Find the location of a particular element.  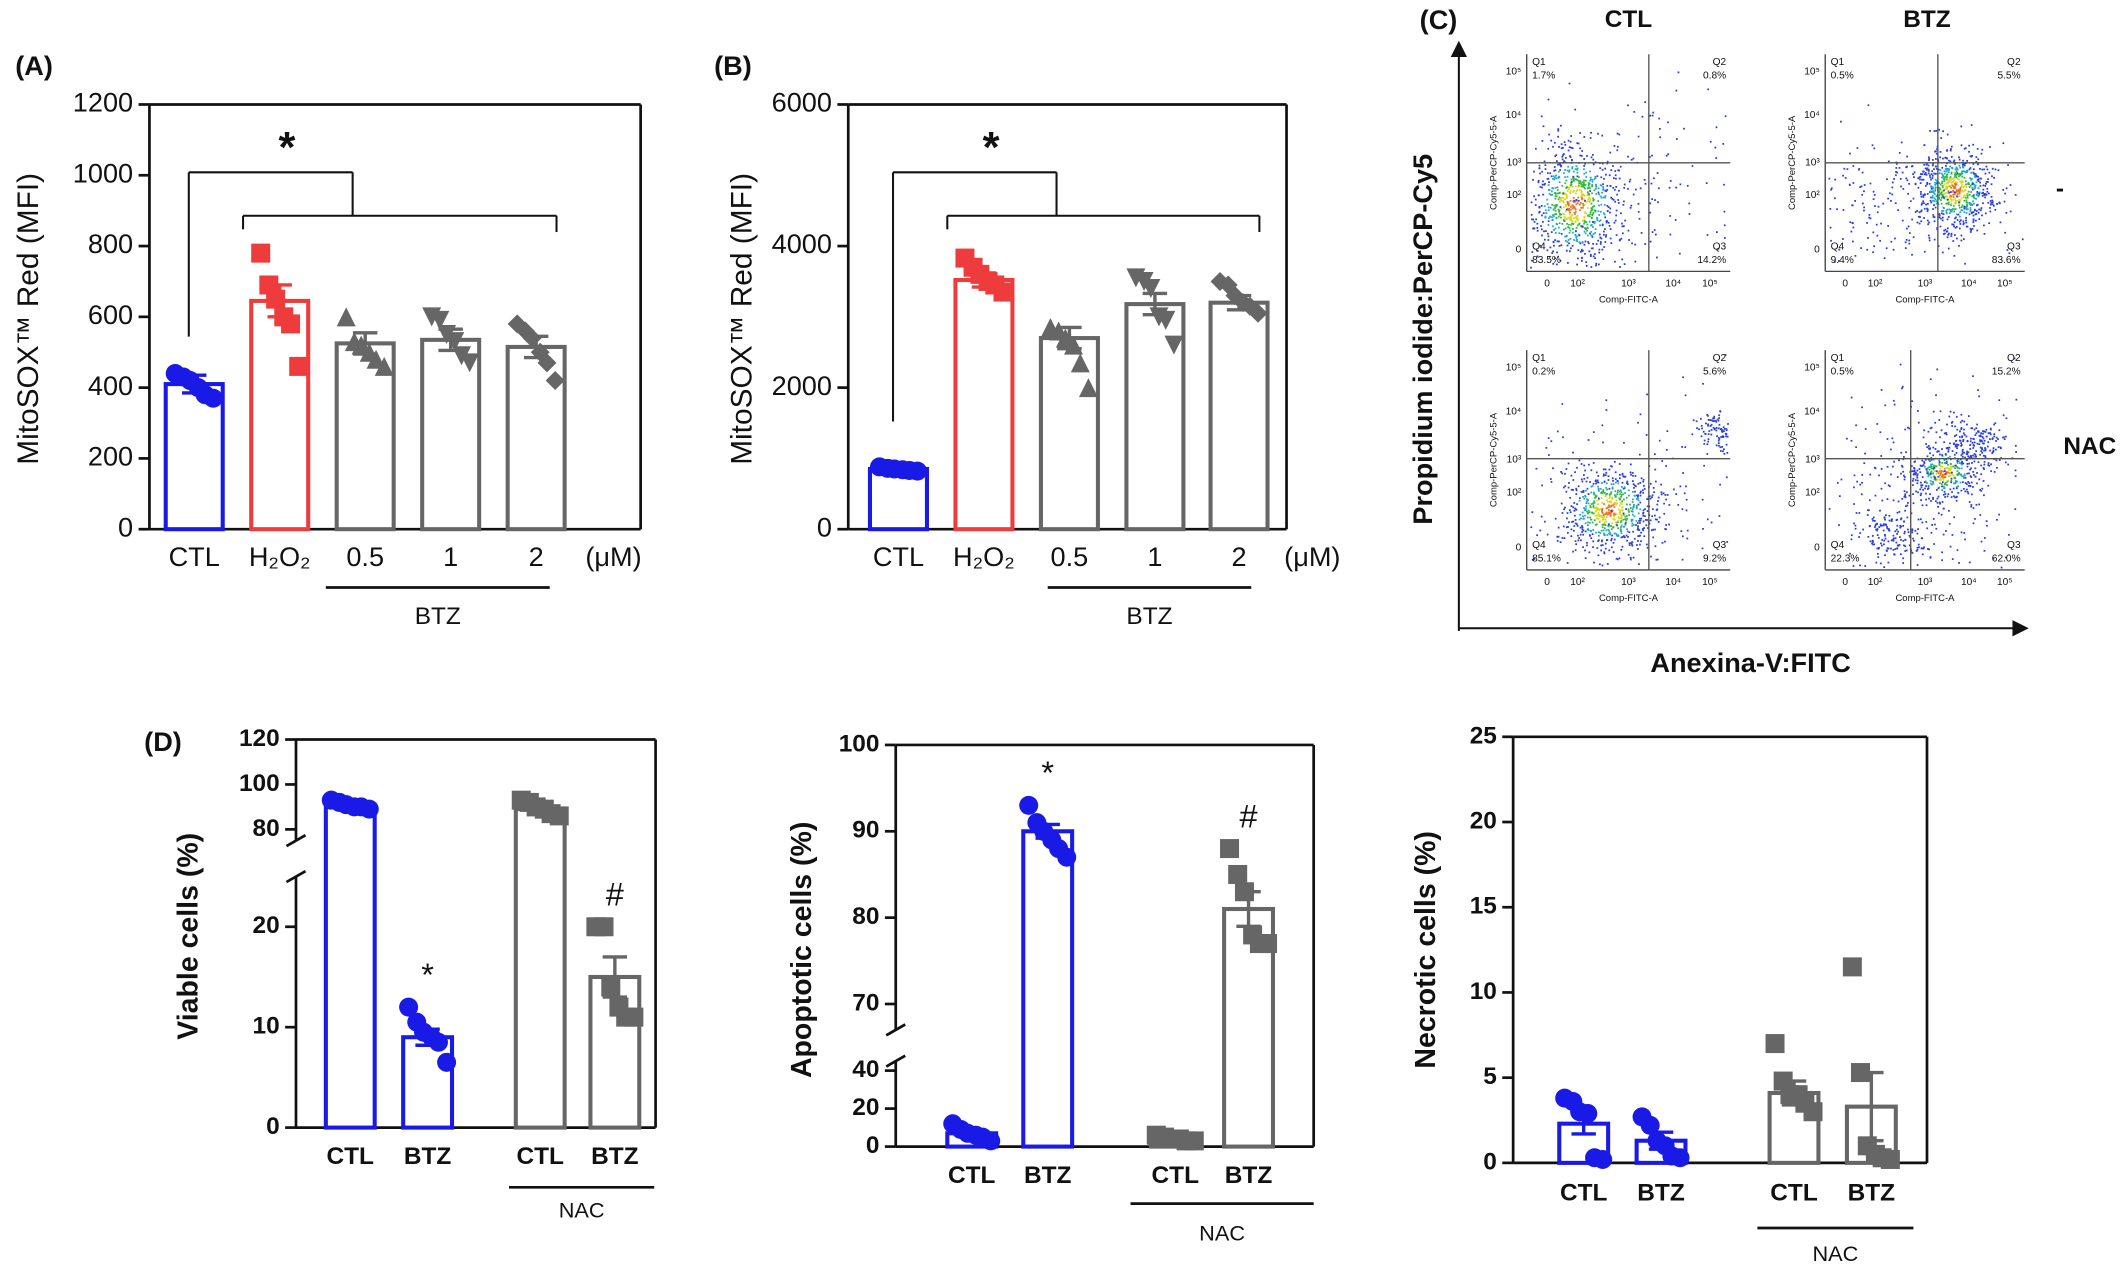

x-tick-label: 0 is located at coordinates (1845, 283).